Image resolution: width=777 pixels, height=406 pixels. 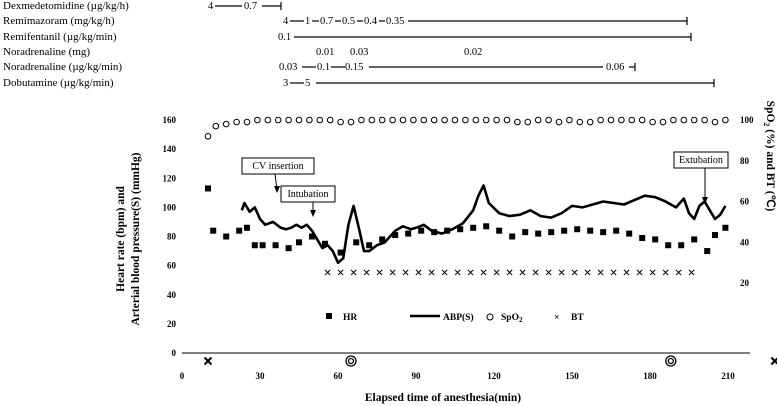 What do you see at coordinates (417, 376) in the screenshot?
I see `x-tick-label: 90` at bounding box center [417, 376].